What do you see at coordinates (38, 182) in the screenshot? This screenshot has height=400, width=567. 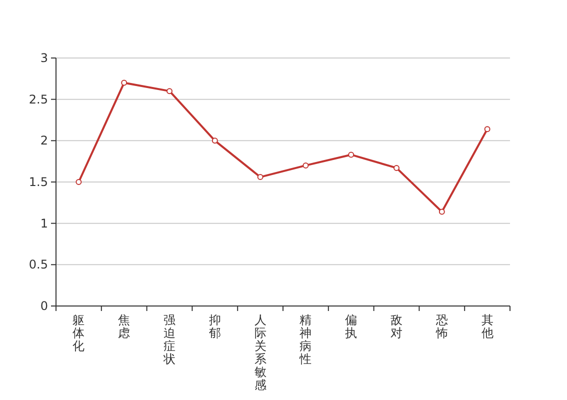 I see `y-tick-label: 1.5` at bounding box center [38, 182].